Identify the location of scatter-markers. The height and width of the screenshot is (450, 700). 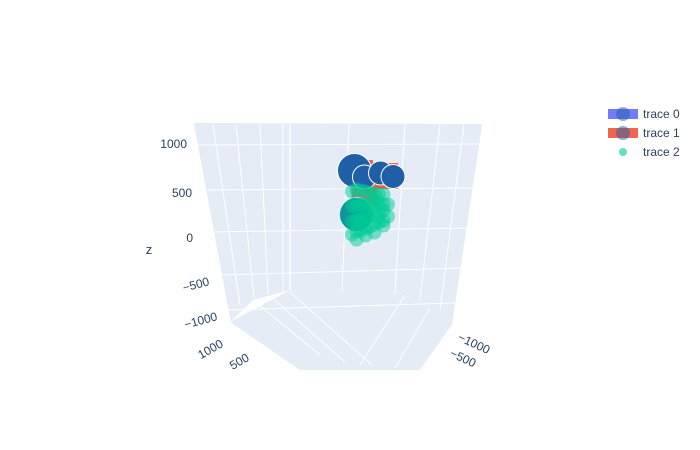
(371, 200).